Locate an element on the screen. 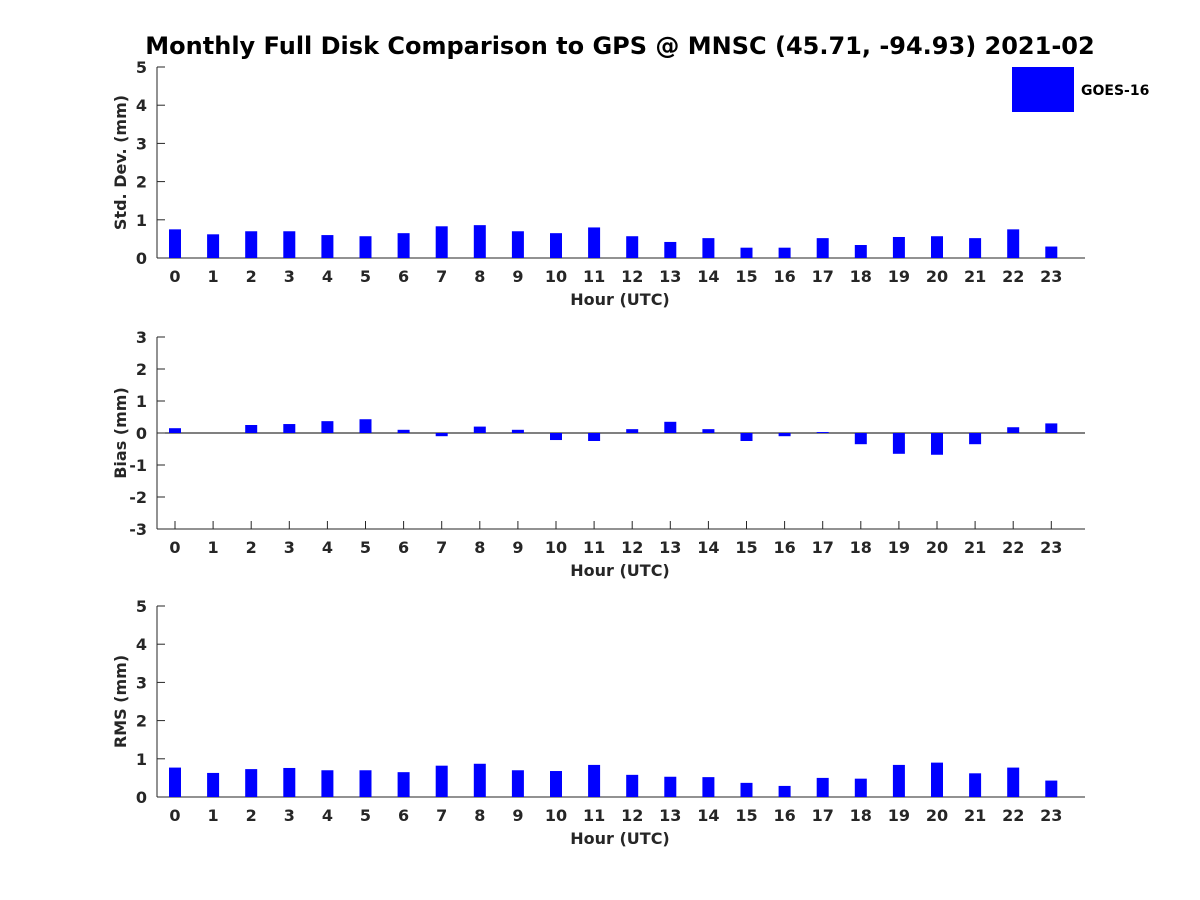 Image resolution: width=1200 pixels, height=900 pixels. std-dev-x-tick-label: 15 is located at coordinates (746, 276).